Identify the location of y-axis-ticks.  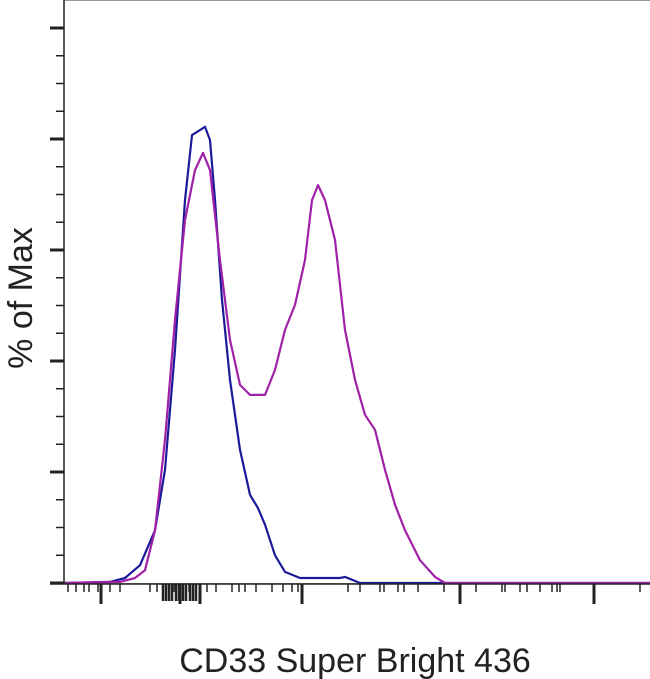
(57, 305).